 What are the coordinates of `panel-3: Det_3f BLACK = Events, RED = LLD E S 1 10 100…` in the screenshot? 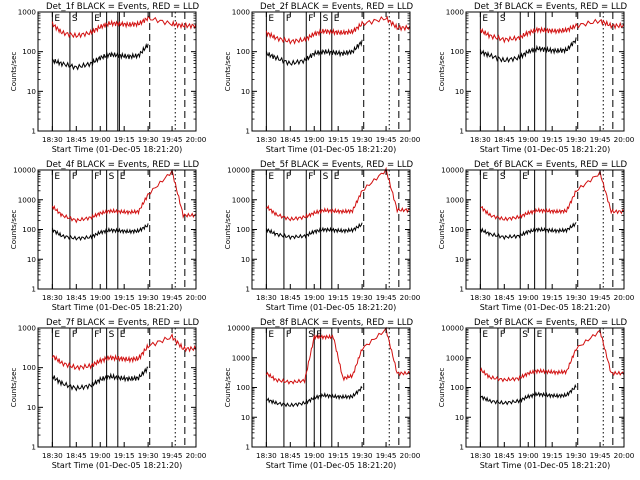 It's located at (536, 78).